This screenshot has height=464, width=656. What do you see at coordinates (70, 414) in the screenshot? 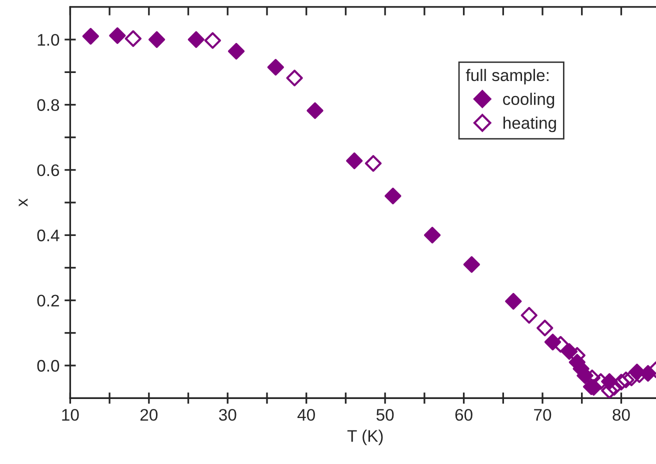
I see `x-tick-label: 10` at bounding box center [70, 414].